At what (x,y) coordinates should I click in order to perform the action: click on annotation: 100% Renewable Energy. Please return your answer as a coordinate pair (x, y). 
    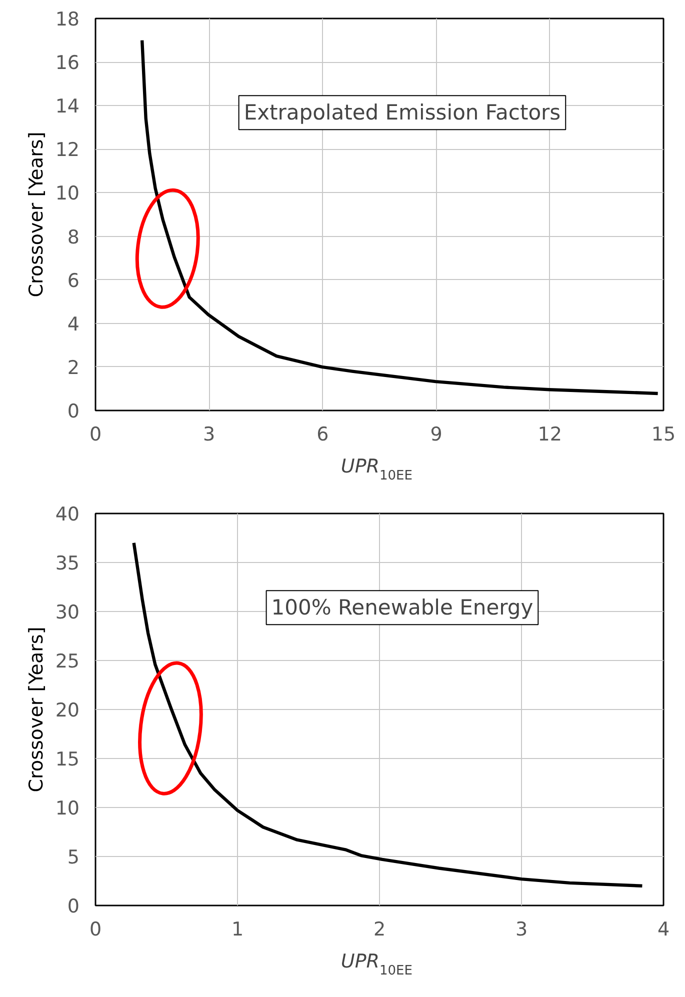
    Looking at the image, I should click on (402, 608).